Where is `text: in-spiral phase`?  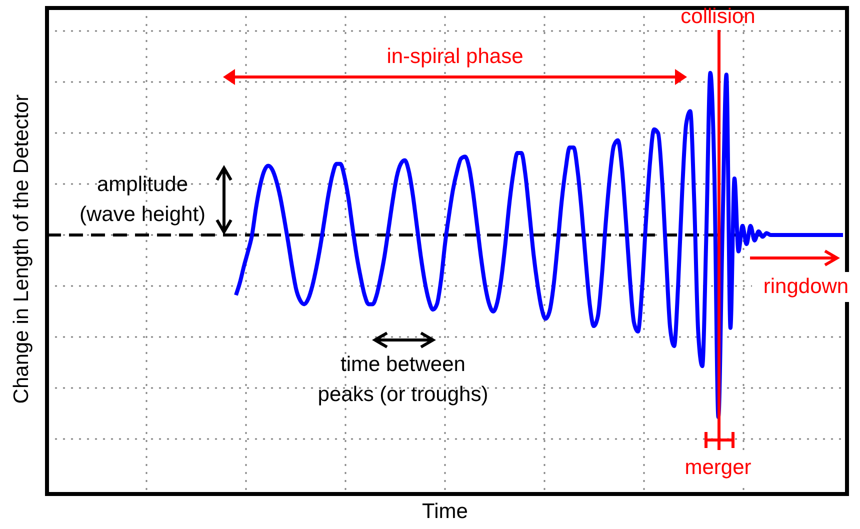 text: in-spiral phase is located at coordinates (455, 57).